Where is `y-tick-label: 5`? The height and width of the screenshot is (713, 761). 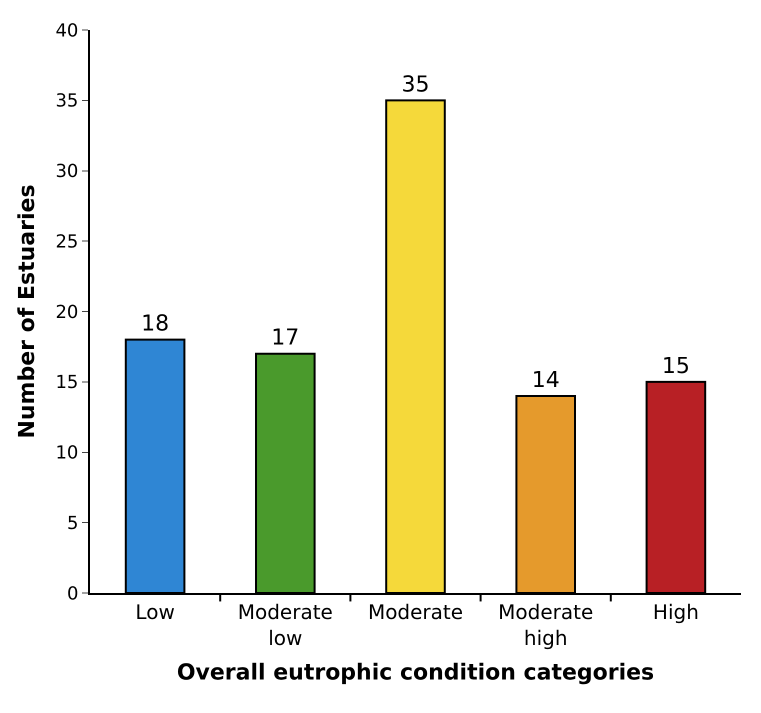 y-tick-label: 5 is located at coordinates (72, 523).